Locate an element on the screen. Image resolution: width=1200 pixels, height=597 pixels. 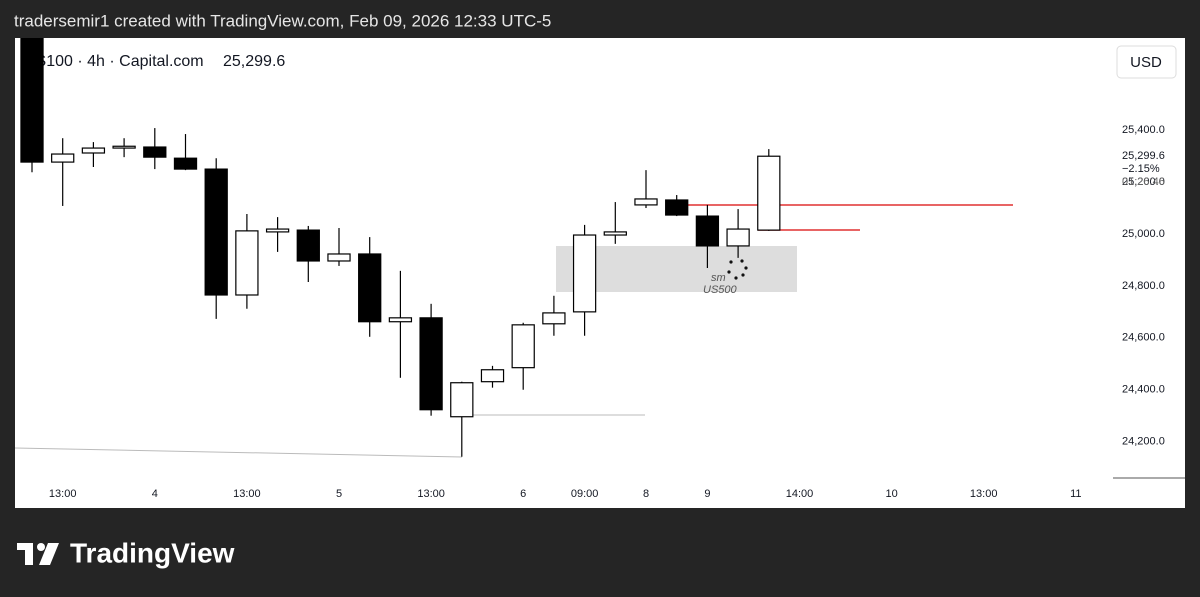
y-tick-label: 24,200.0 is located at coordinates (1143, 442).